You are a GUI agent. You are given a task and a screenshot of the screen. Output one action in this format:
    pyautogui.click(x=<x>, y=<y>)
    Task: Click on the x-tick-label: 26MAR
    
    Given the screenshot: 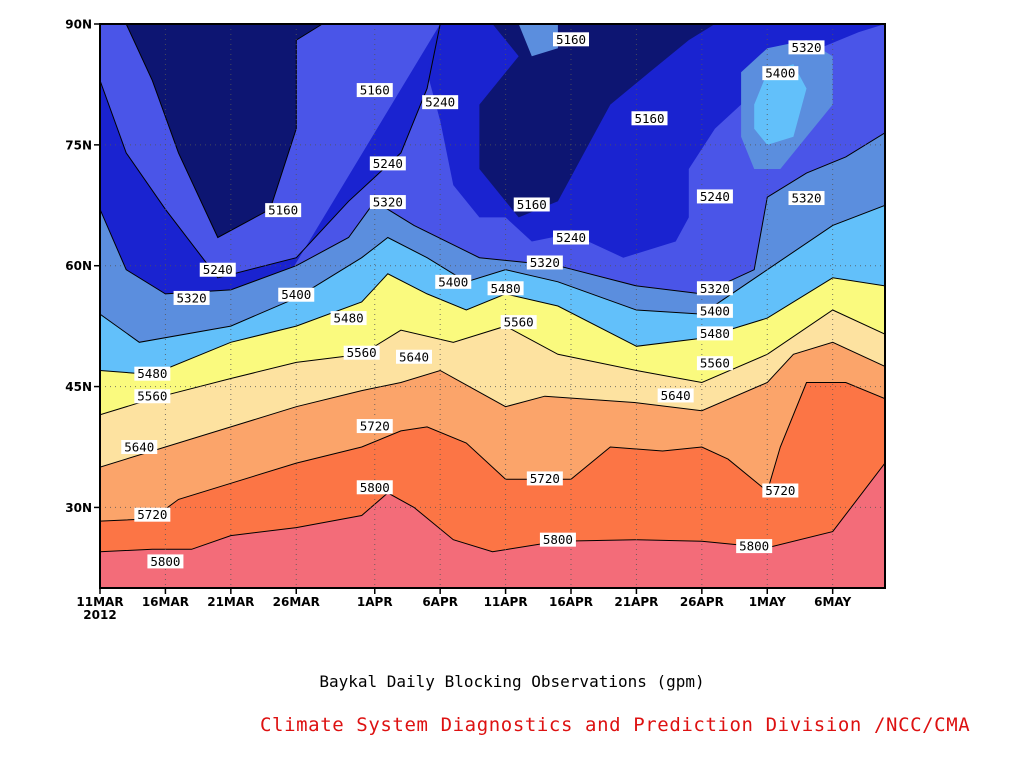 What is the action you would take?
    pyautogui.click(x=296, y=602)
    